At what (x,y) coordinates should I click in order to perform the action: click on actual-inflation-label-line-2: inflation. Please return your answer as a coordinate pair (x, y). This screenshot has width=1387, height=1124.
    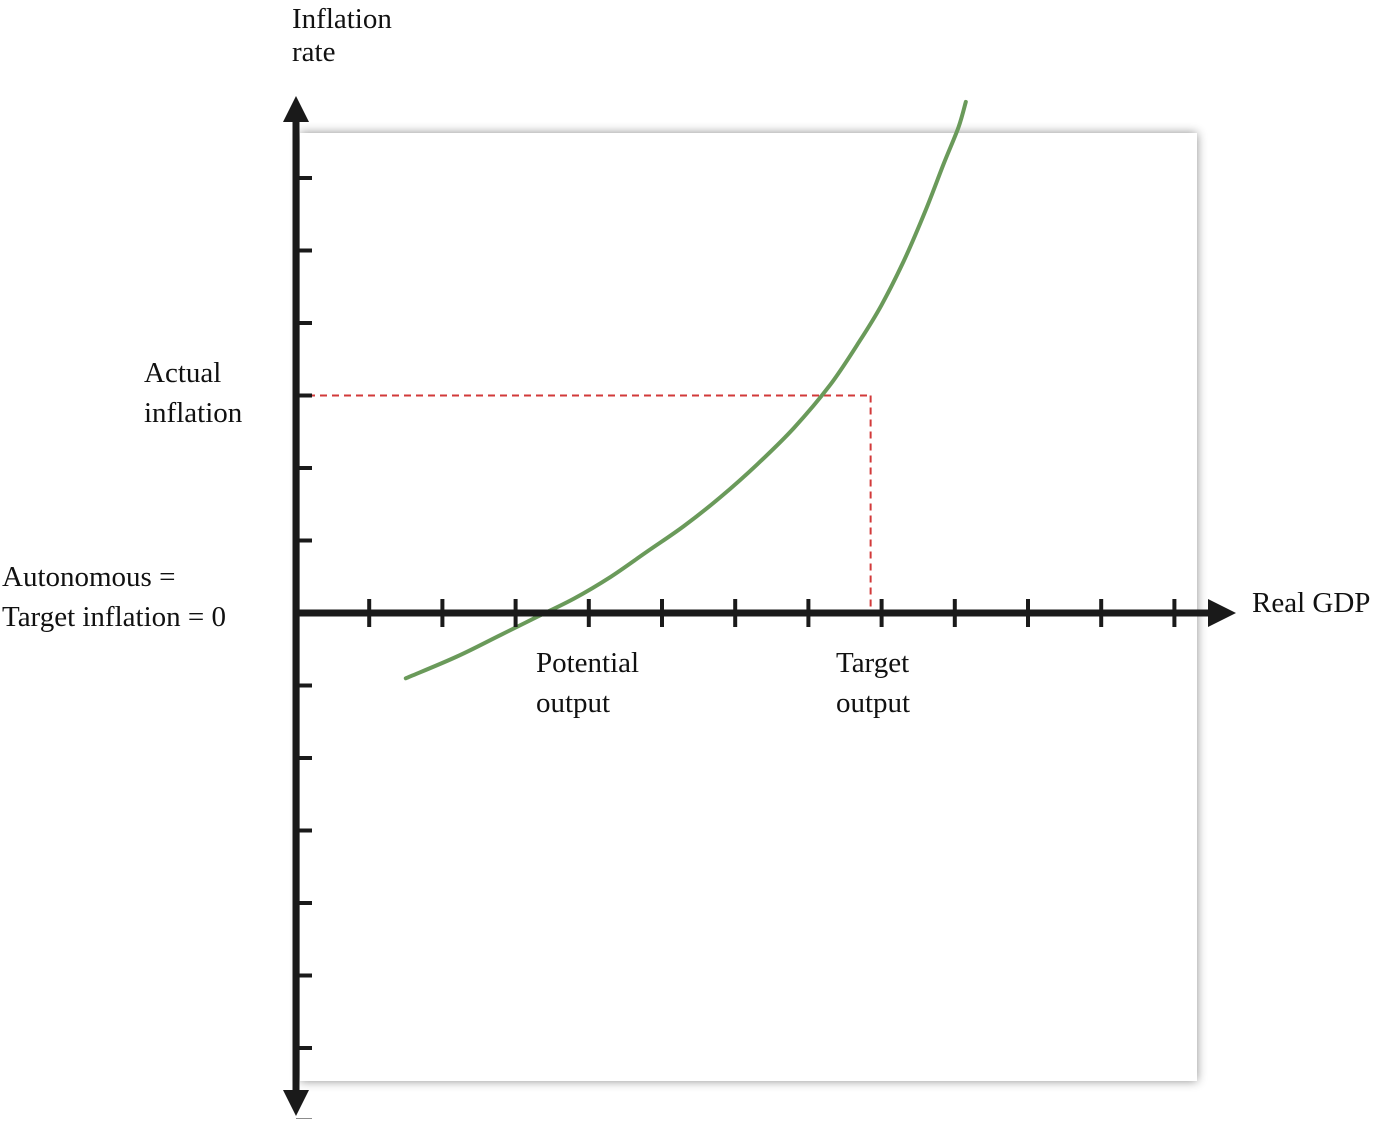
    Looking at the image, I should click on (193, 413).